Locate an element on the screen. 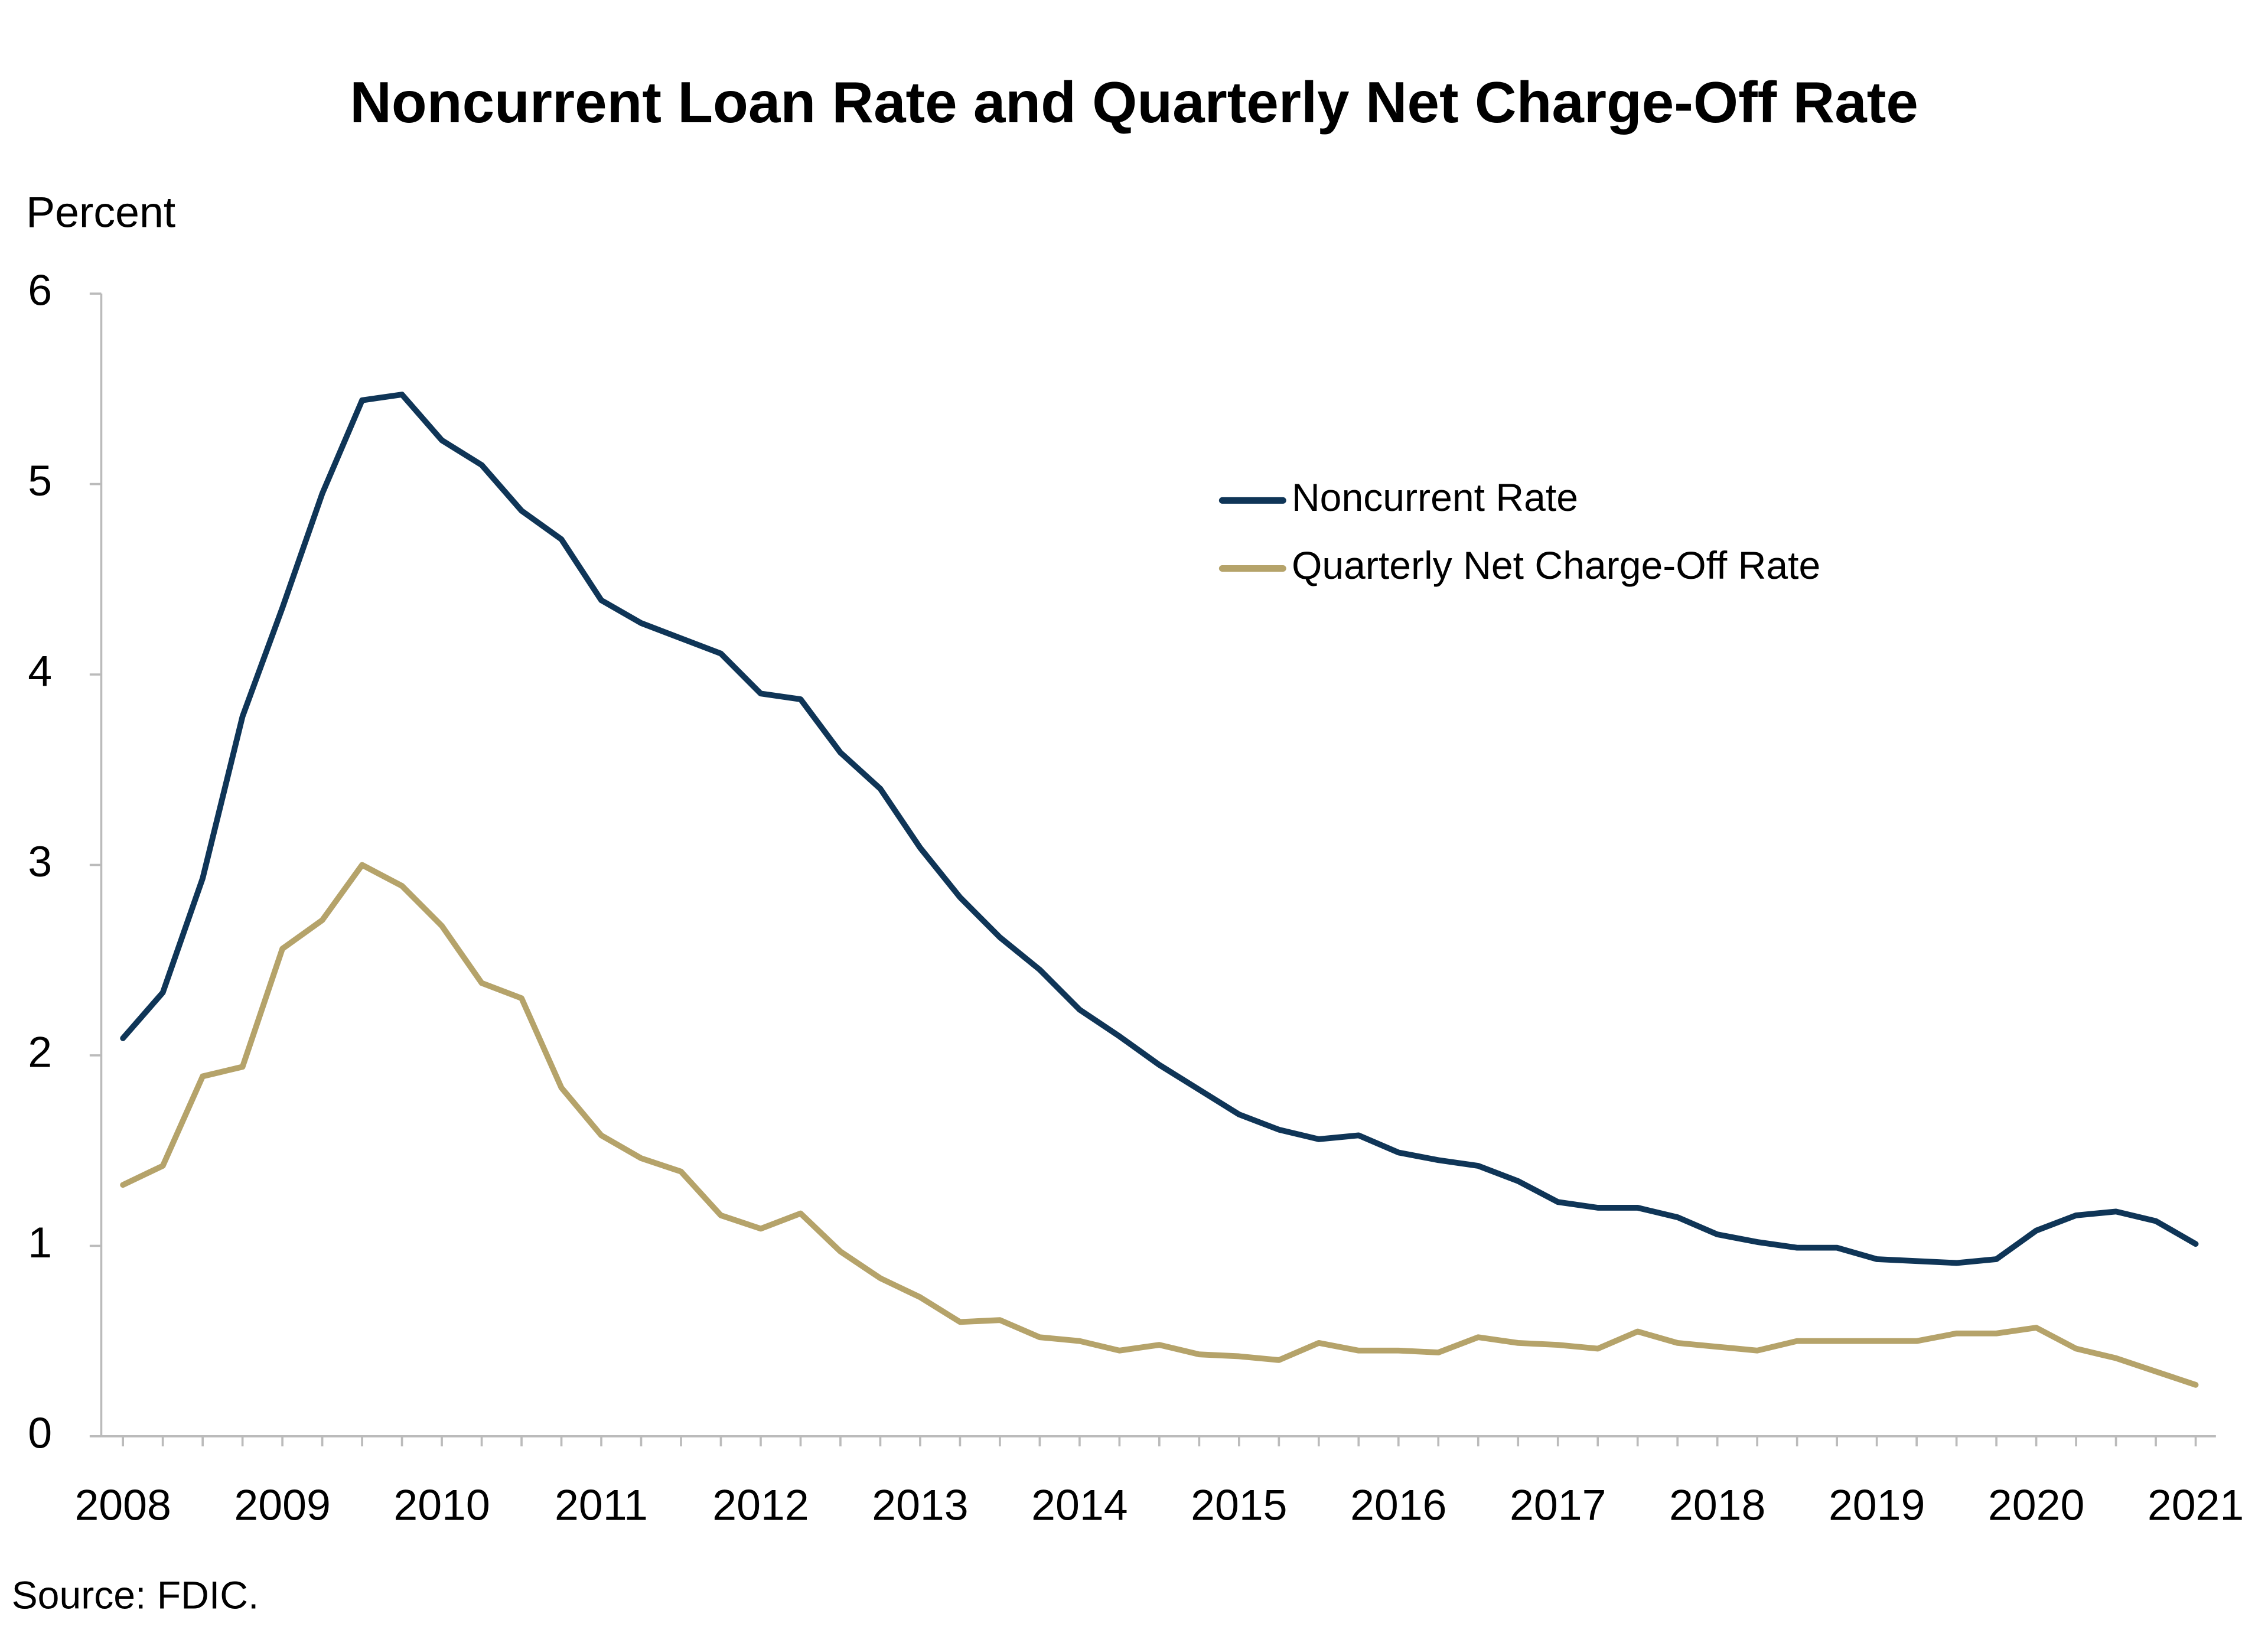  legend-label: Noncurrent Rate is located at coordinates (1435, 498).